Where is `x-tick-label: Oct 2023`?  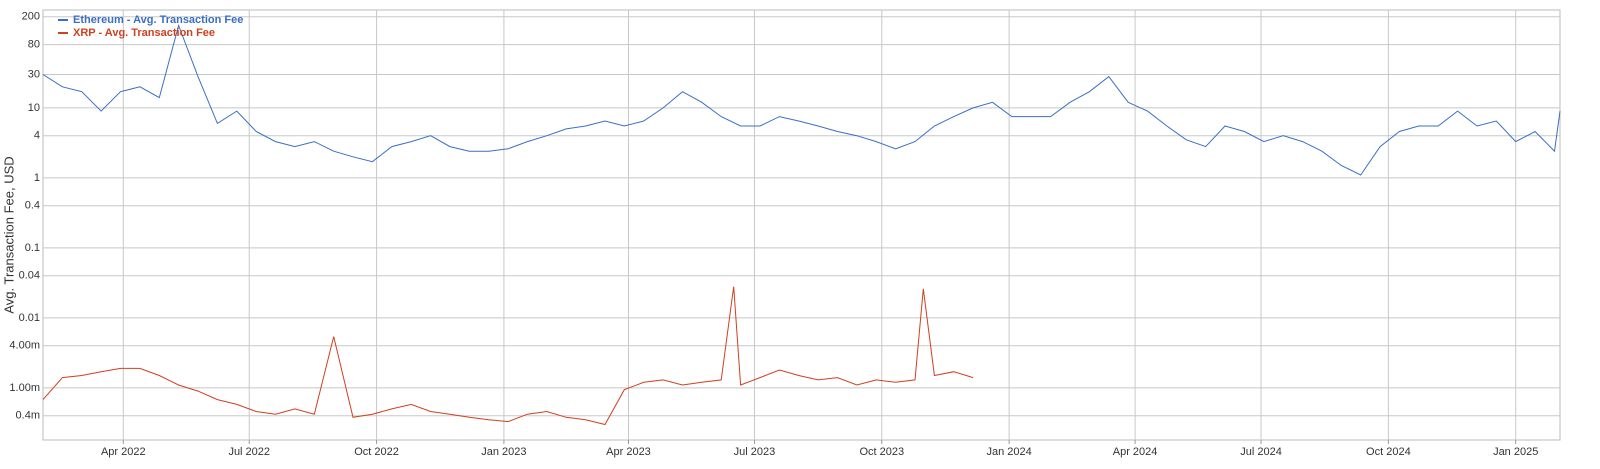
x-tick-label: Oct 2023 is located at coordinates (881, 452).